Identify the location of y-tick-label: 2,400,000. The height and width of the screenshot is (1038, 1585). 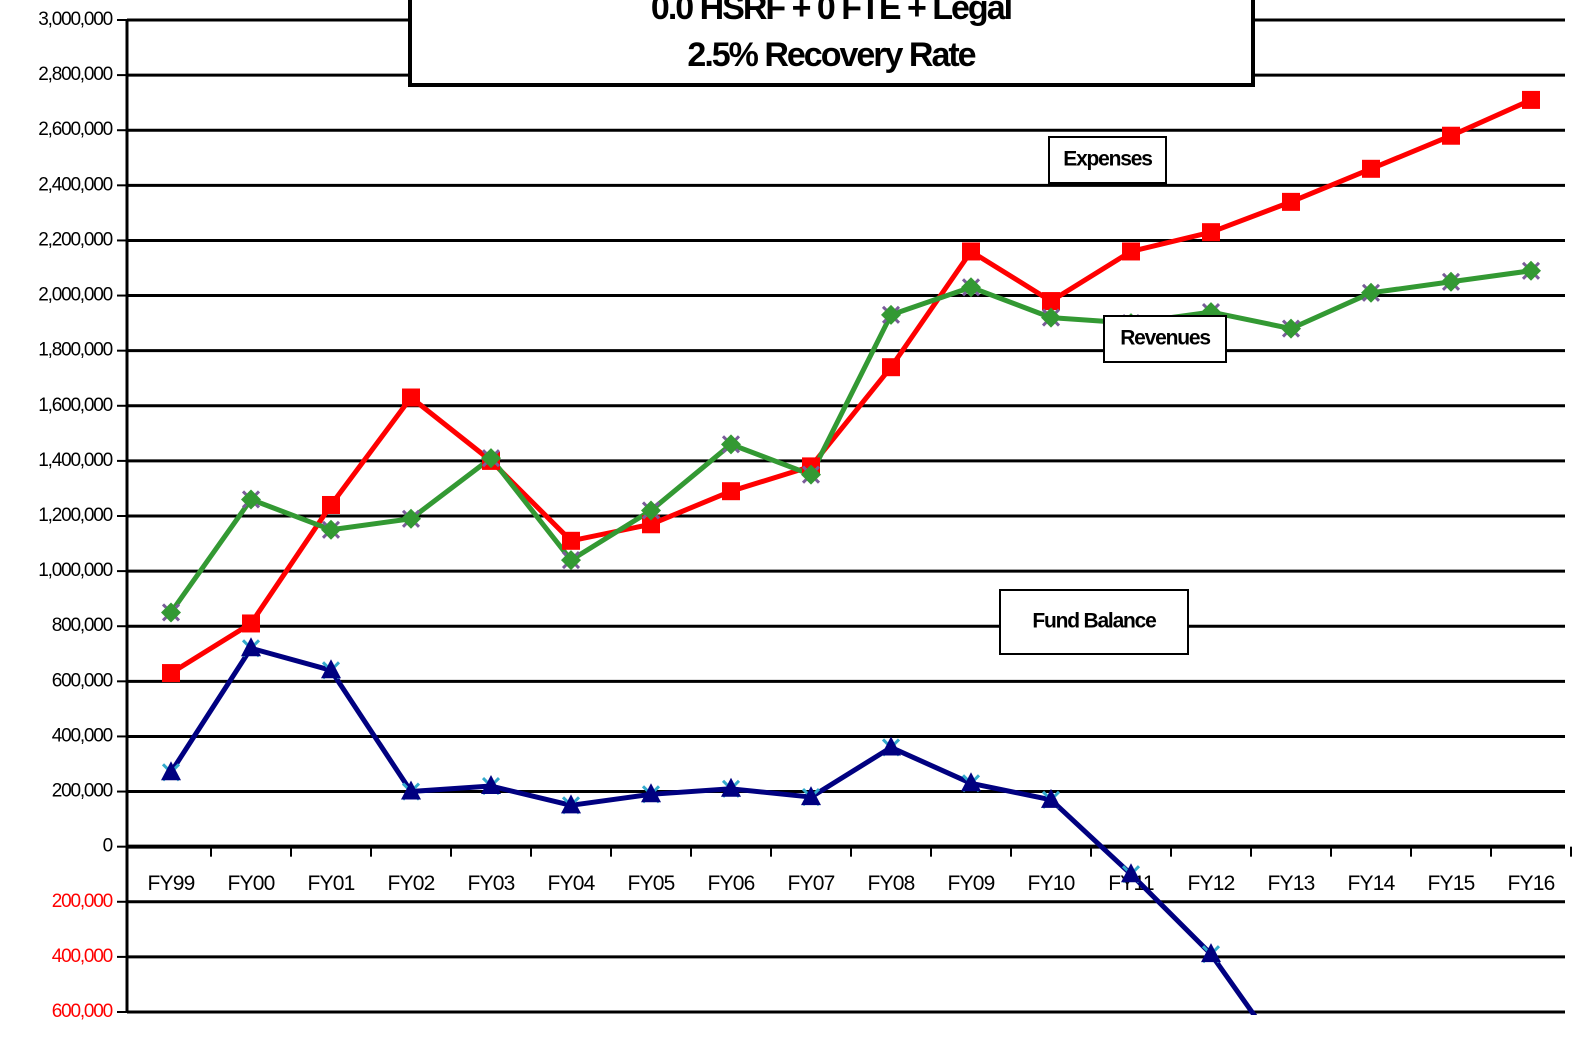
(75, 184).